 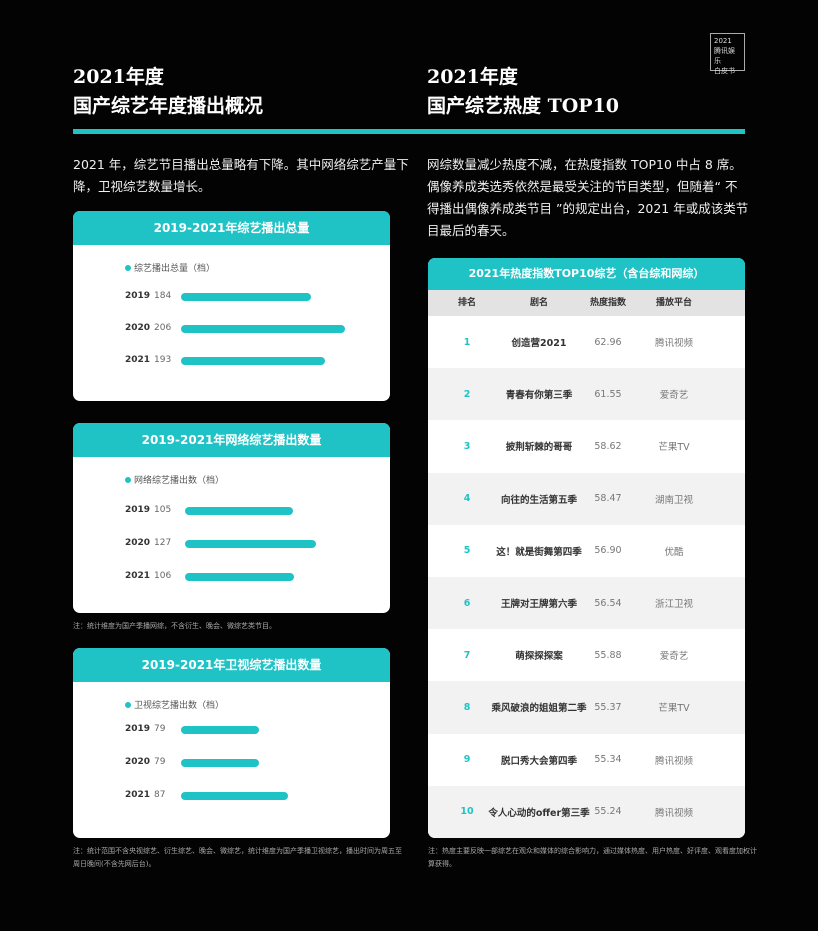 What do you see at coordinates (163, 510) in the screenshot?
I see `value-label: 105` at bounding box center [163, 510].